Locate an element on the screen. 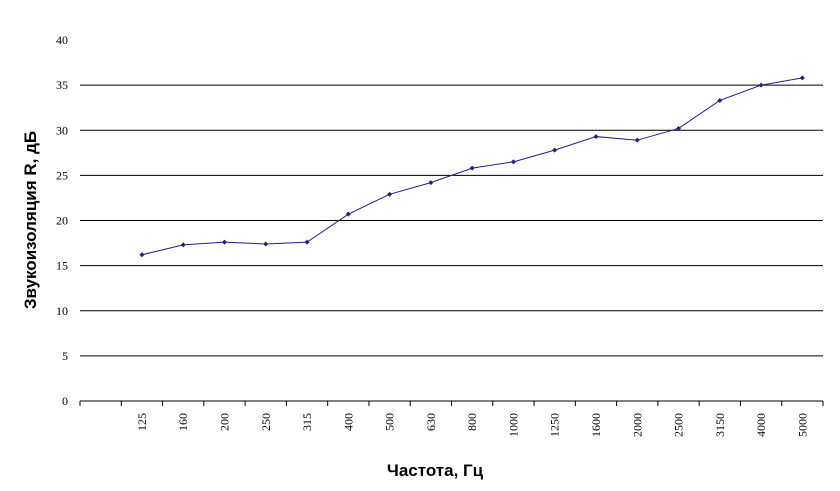 This screenshot has height=491, width=840. x-tick-label: 4000 is located at coordinates (761, 425).